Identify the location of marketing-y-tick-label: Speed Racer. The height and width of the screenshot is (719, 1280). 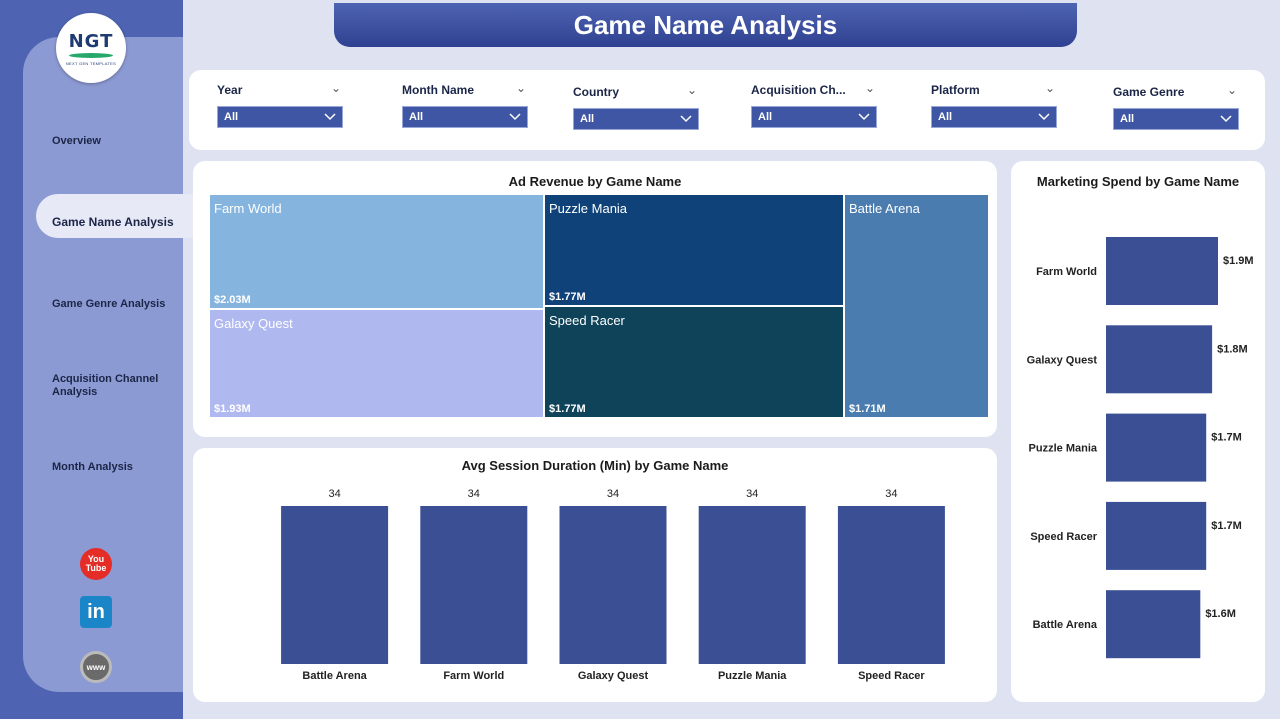
(1063, 537).